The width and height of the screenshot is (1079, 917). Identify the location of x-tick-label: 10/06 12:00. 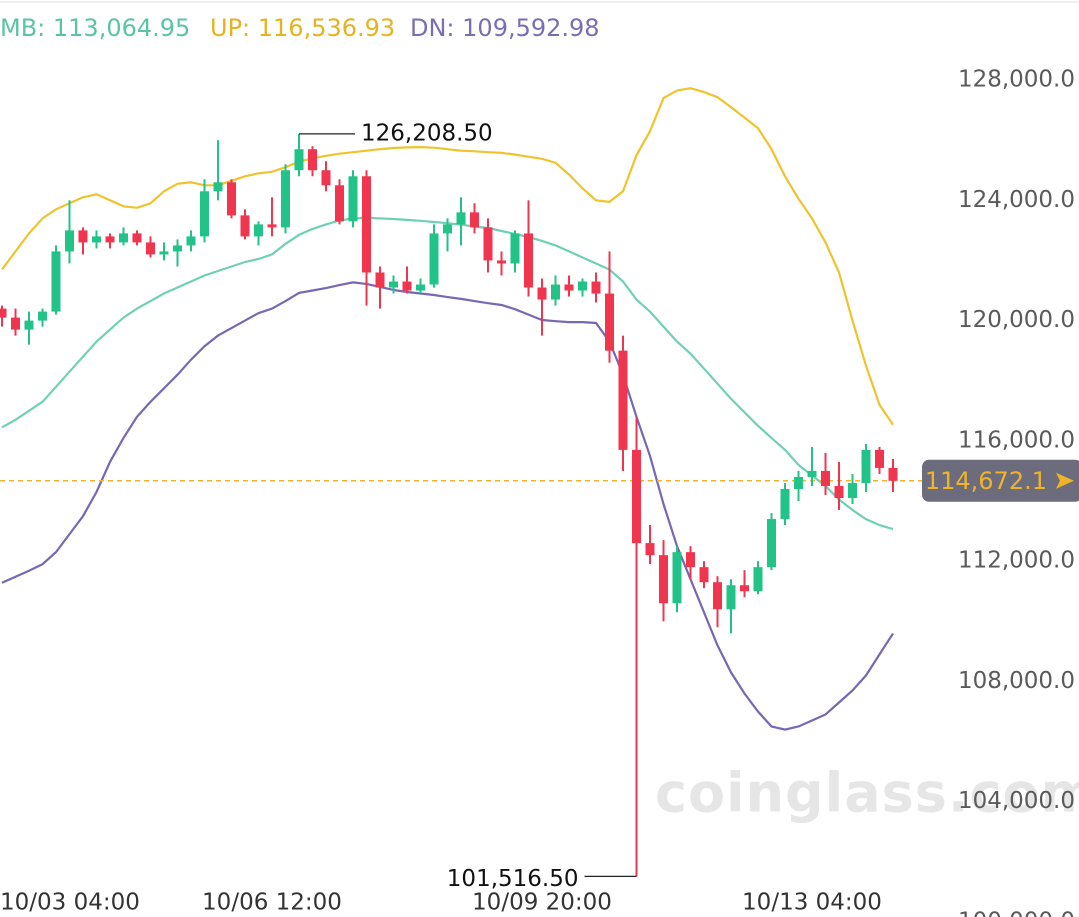
(272, 903).